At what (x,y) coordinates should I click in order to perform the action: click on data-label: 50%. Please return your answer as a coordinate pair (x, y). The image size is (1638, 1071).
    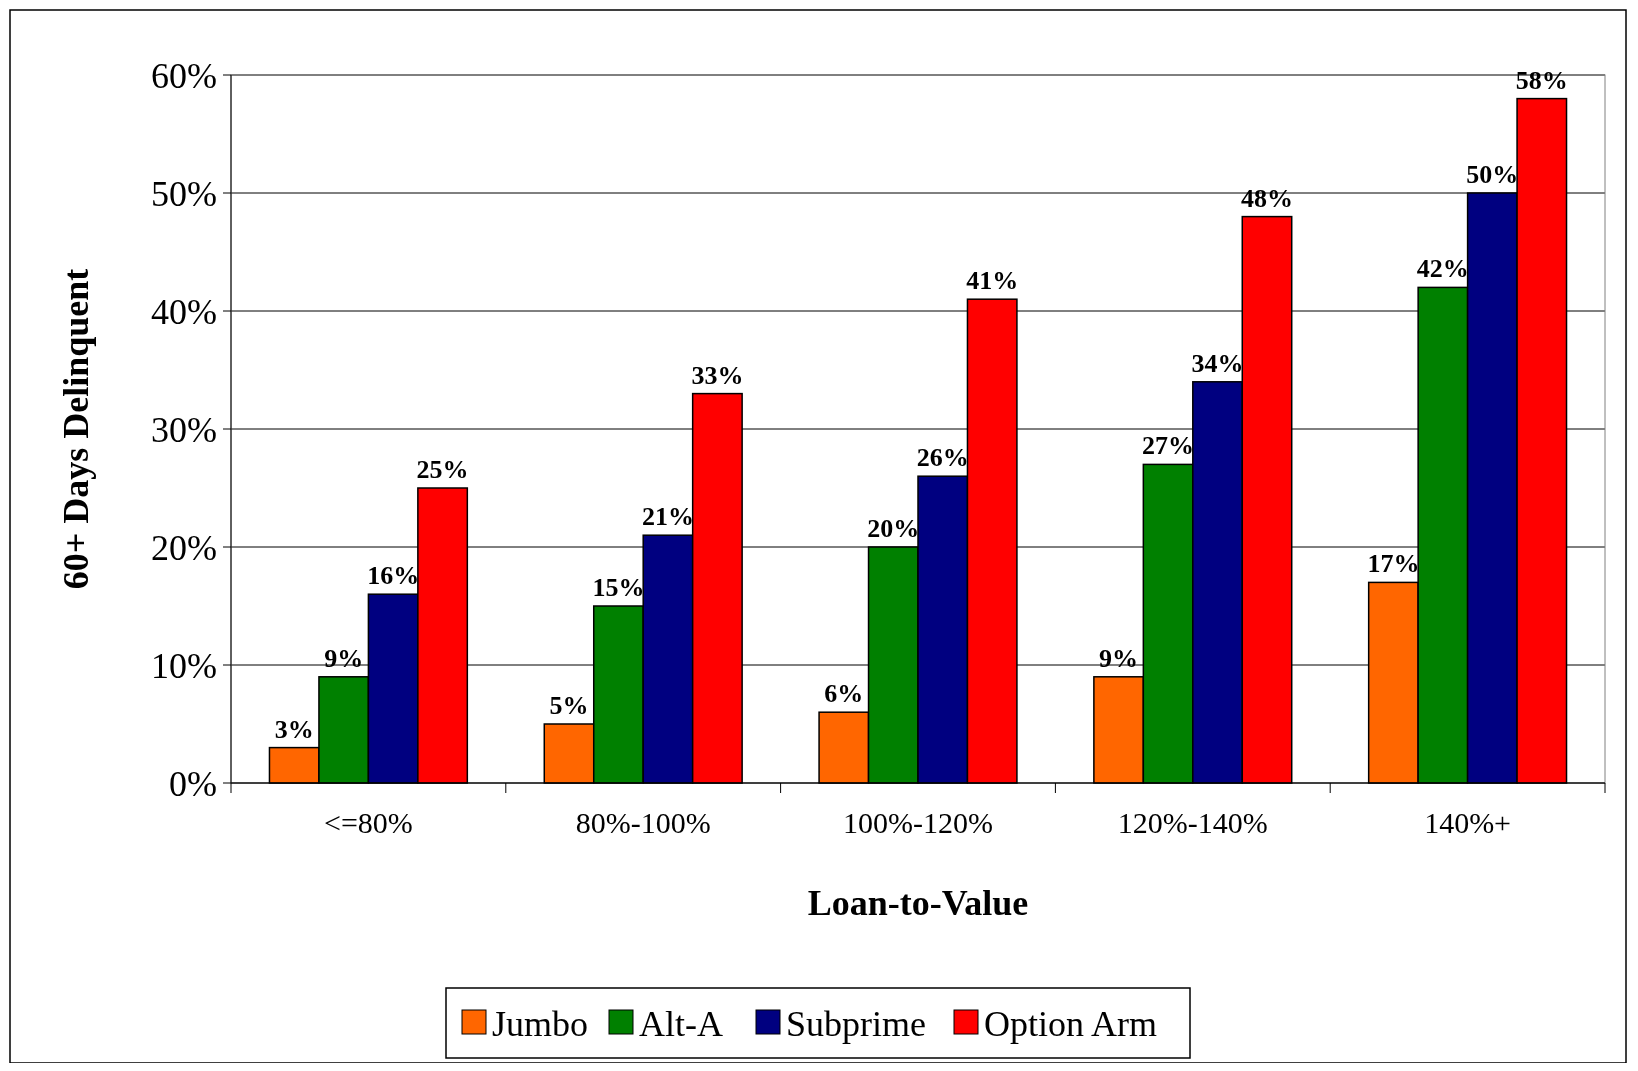
    Looking at the image, I should click on (1492, 174).